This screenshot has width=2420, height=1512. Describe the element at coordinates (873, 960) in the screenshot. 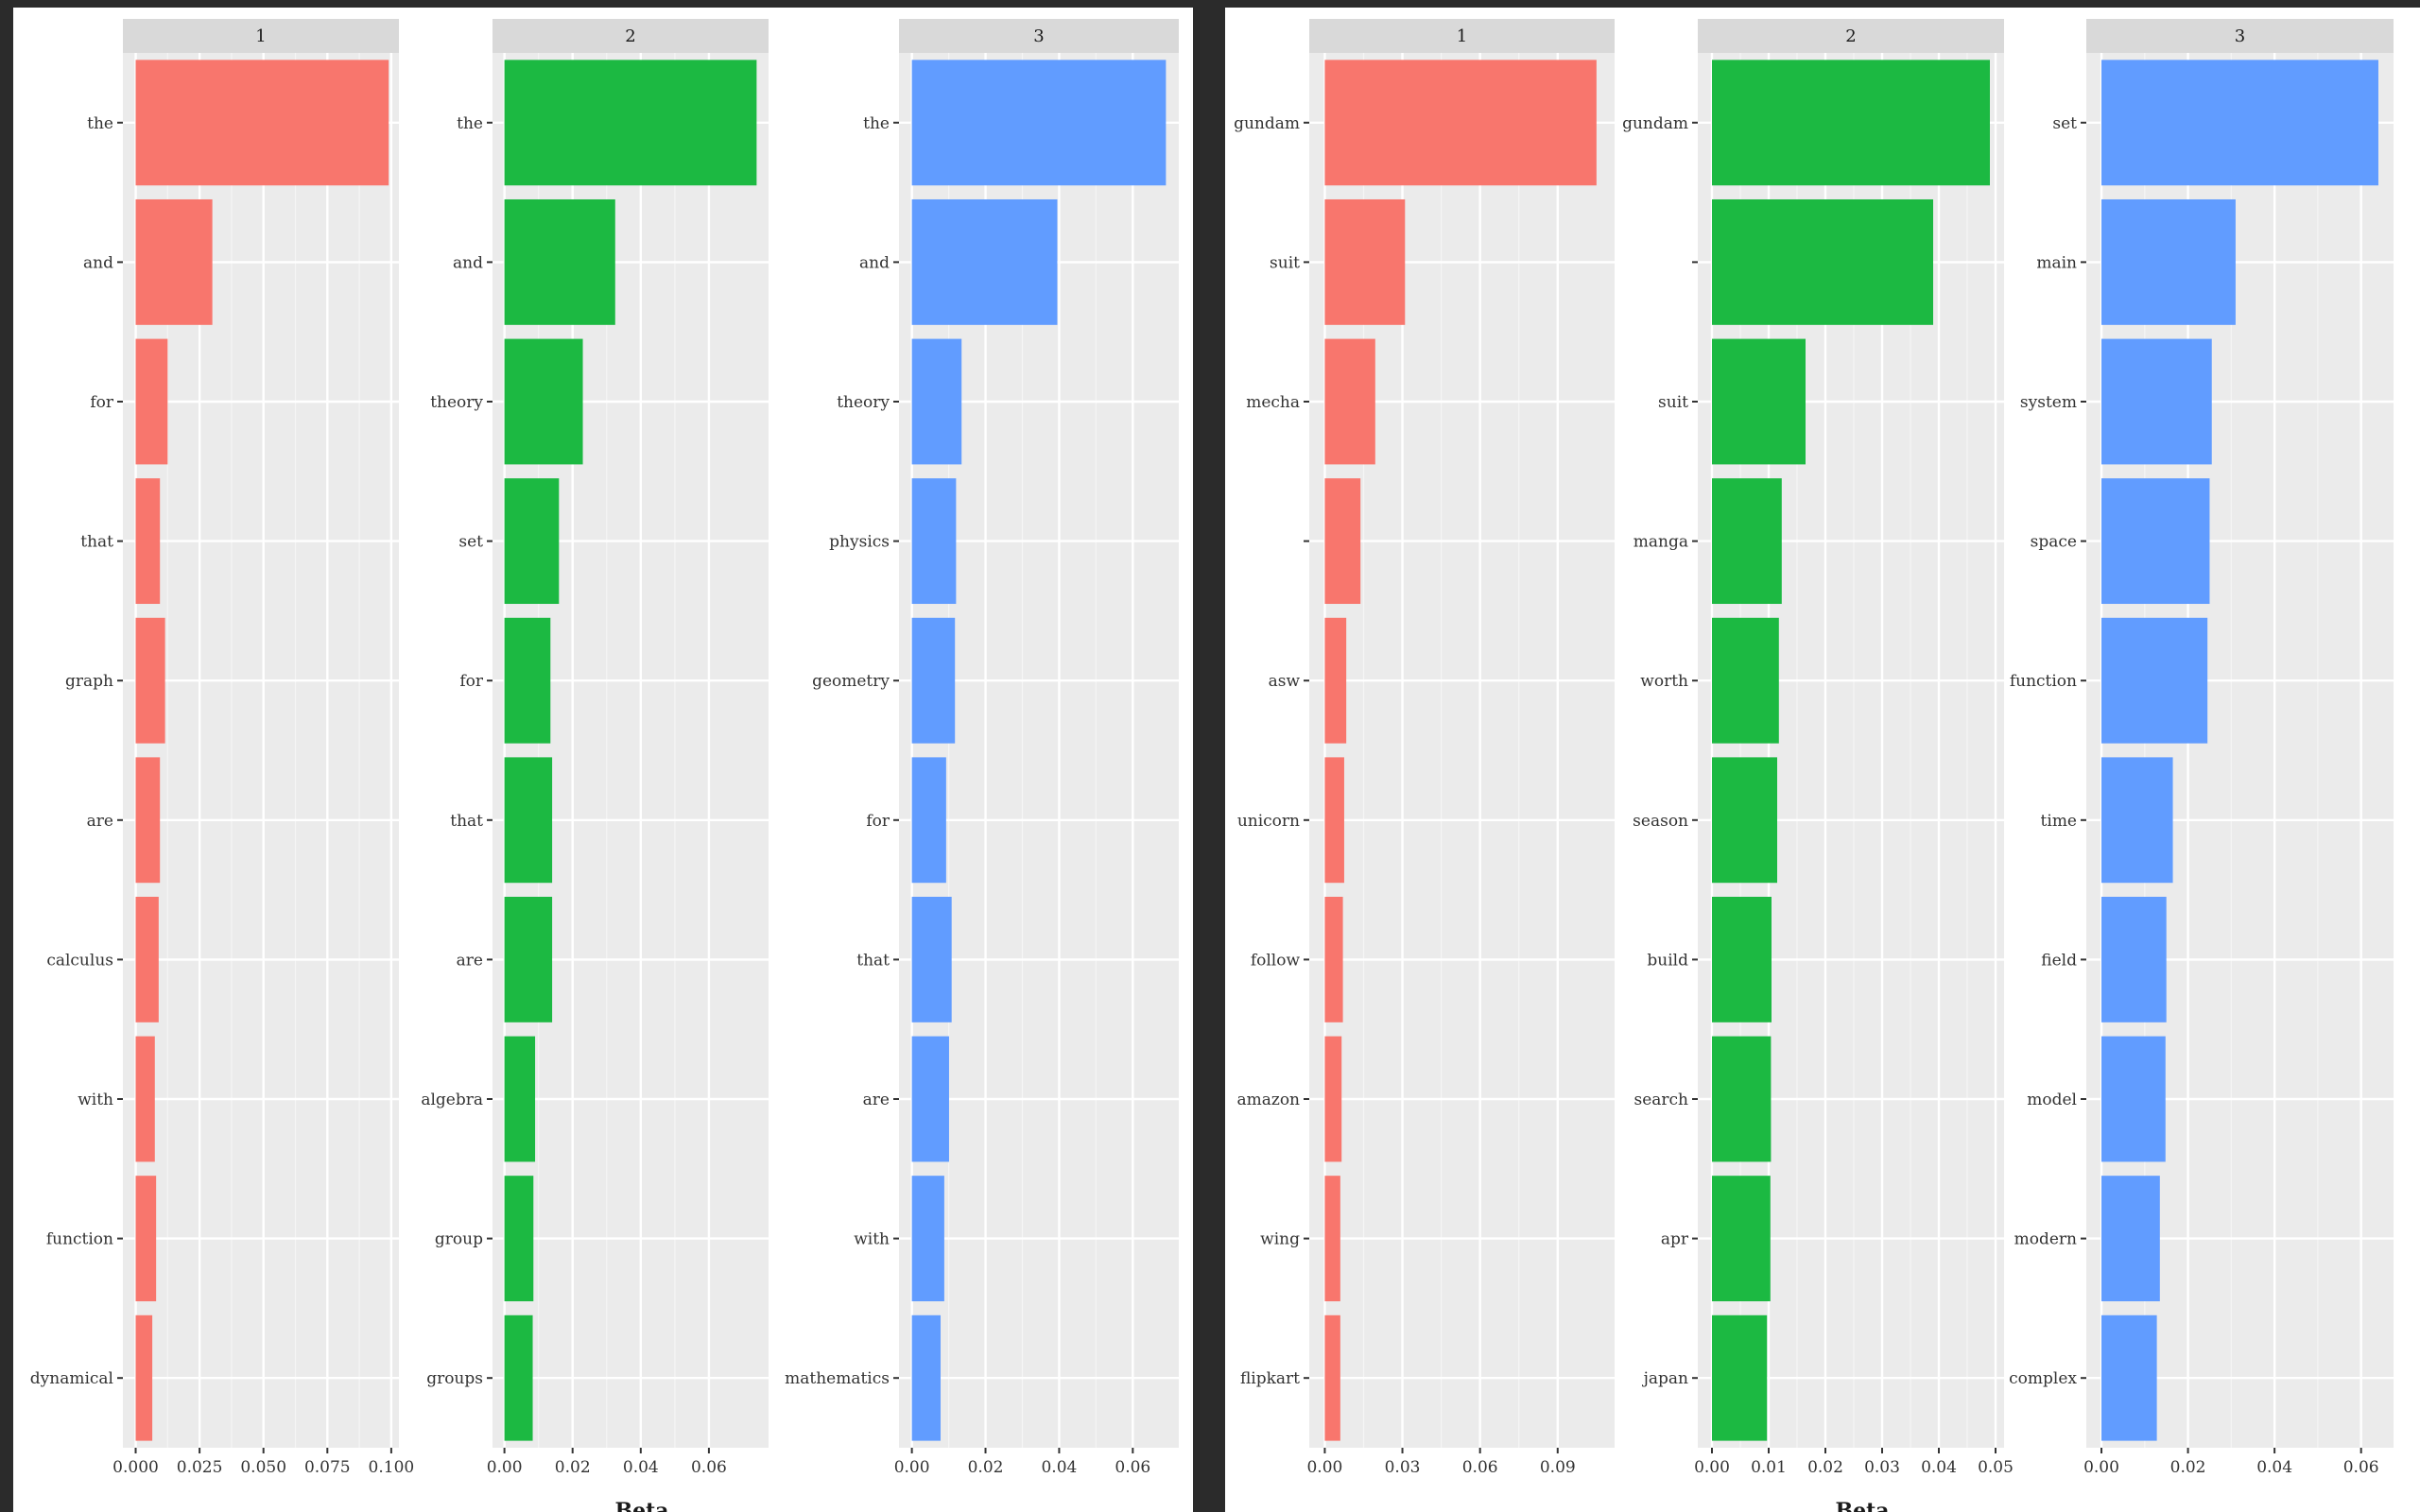

I see `y-tick-label: that` at that location.